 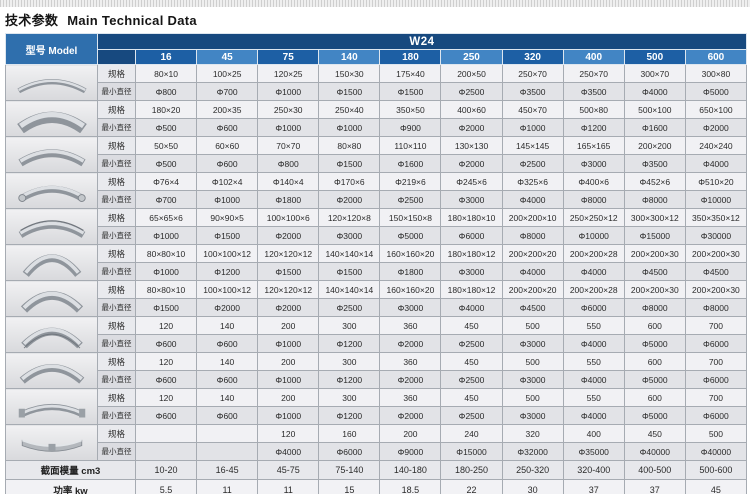 What do you see at coordinates (70, 486) in the screenshot?
I see `power-label: 功率 kw` at bounding box center [70, 486].